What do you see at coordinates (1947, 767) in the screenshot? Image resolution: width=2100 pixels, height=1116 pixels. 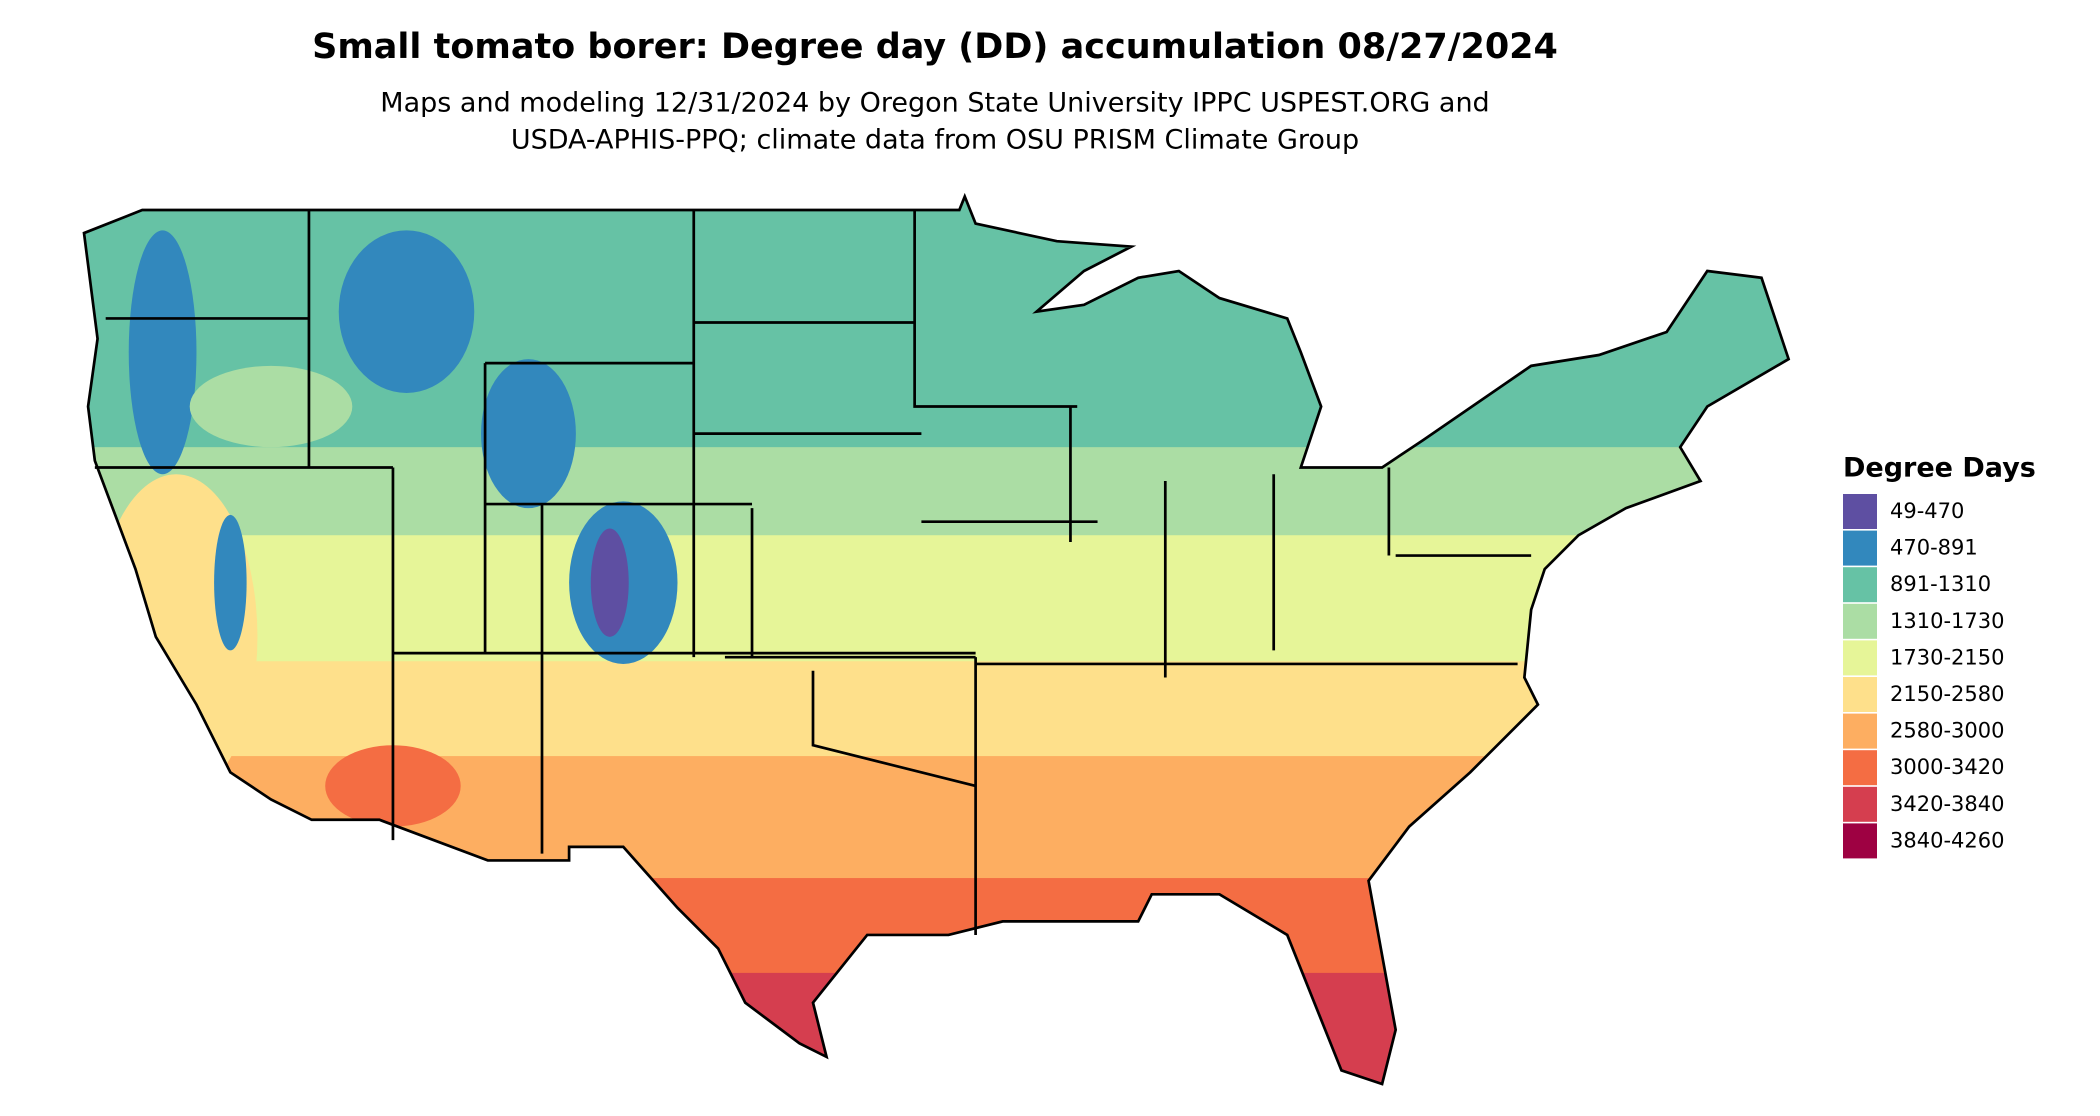 I see `legend-label: 3000-3420` at bounding box center [1947, 767].